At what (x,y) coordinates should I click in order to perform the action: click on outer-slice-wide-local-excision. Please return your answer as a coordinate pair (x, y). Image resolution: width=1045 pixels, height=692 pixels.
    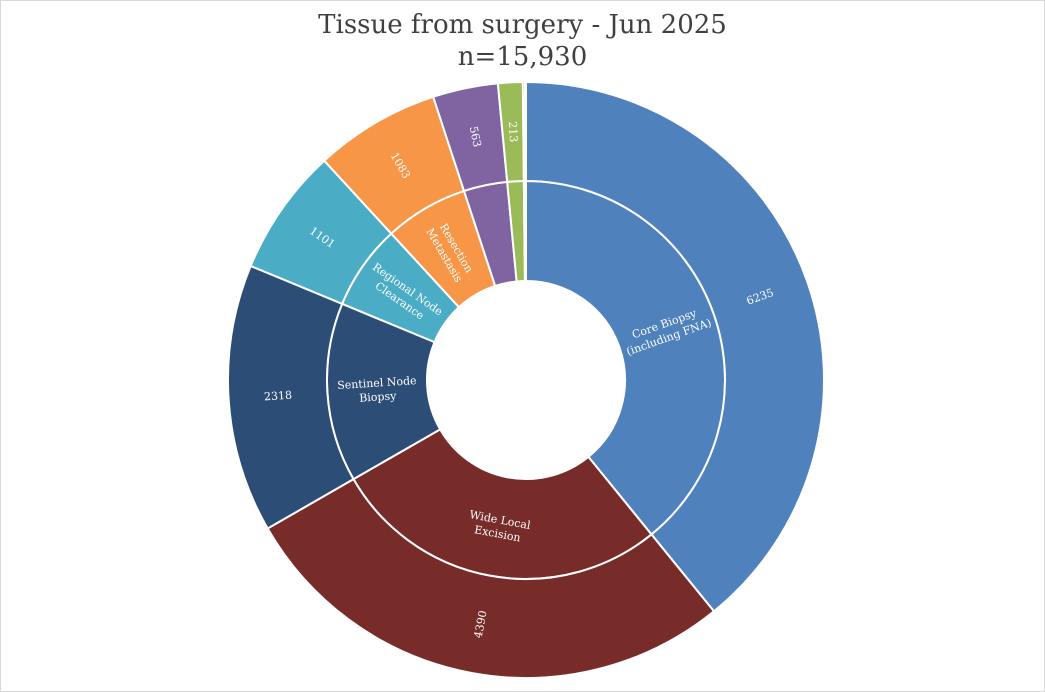
    Looking at the image, I should click on (491, 578).